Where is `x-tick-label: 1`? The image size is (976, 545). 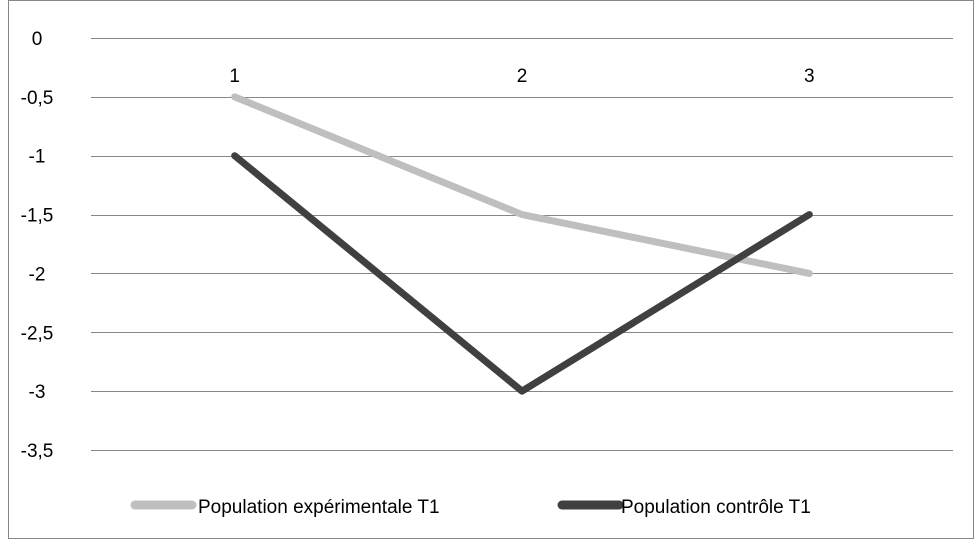 x-tick-label: 1 is located at coordinates (234, 76).